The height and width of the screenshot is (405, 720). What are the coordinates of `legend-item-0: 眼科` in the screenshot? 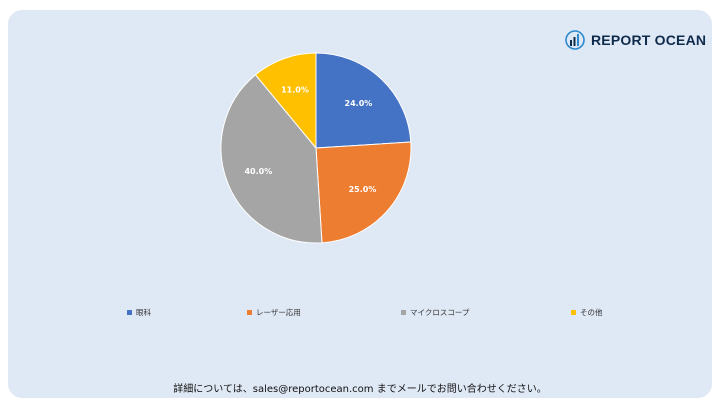 It's located at (139, 312).